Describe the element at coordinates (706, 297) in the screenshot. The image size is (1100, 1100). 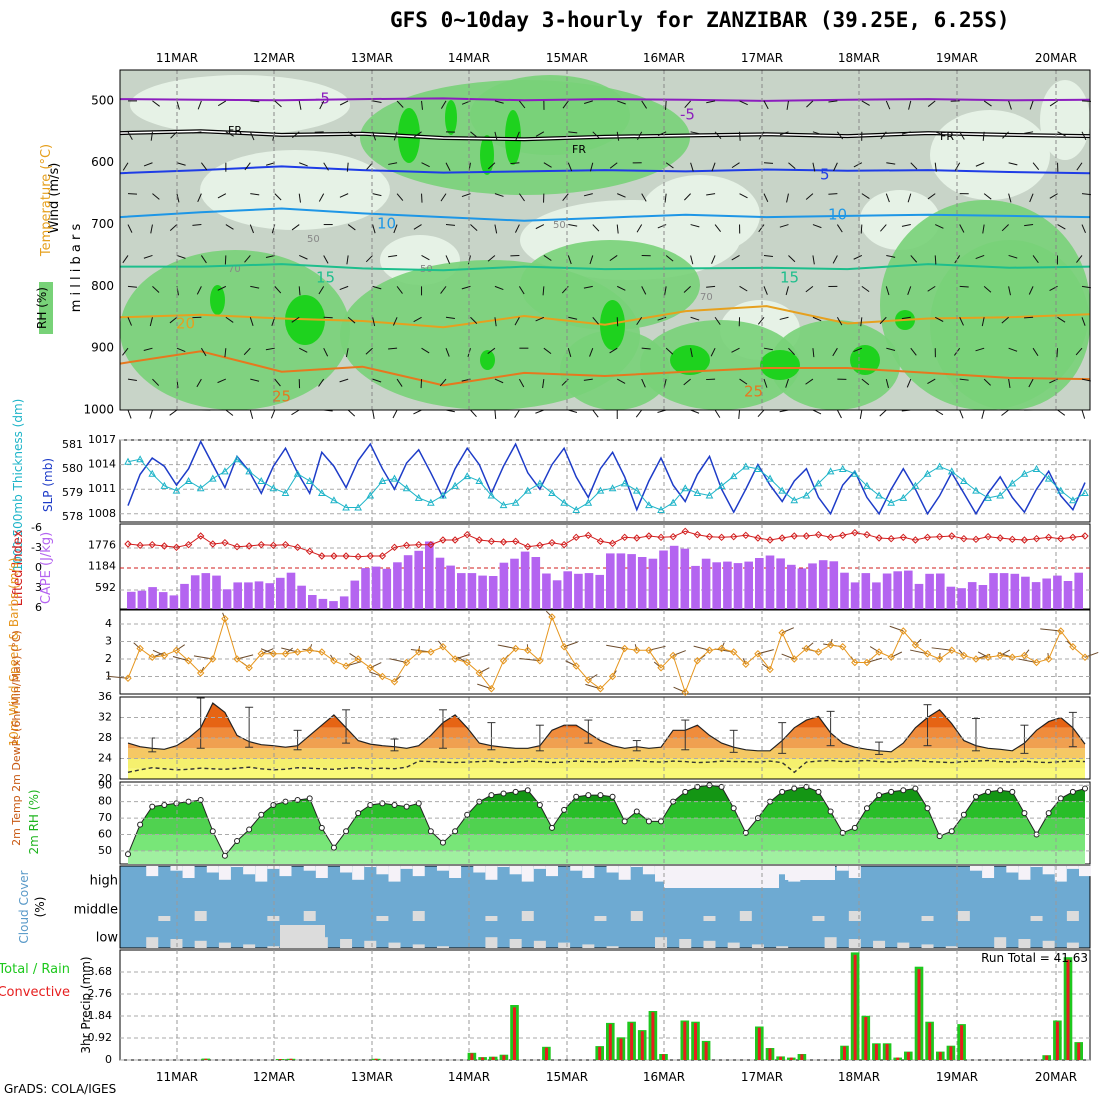
I see `rh-contour-label: 70` at that location.